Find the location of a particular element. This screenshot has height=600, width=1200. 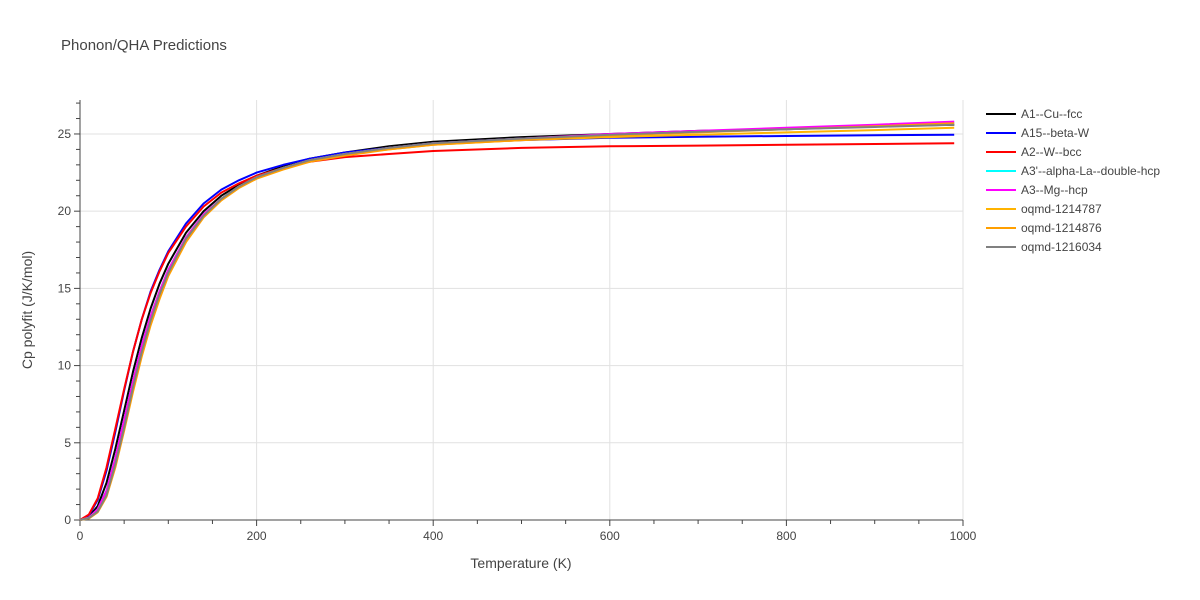

y-tick-label: 5 is located at coordinates (67, 443).